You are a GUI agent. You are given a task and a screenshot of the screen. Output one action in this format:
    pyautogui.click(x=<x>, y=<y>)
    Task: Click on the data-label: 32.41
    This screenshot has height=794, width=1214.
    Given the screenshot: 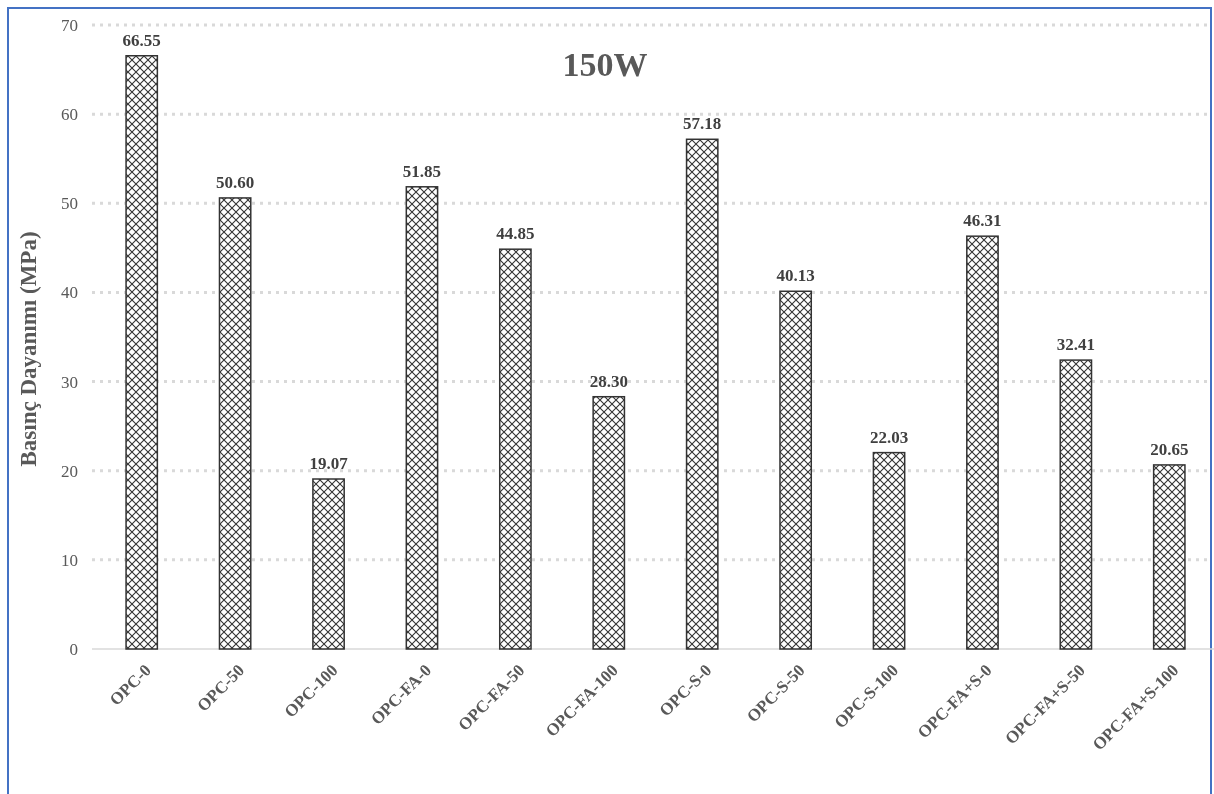 What is the action you would take?
    pyautogui.click(x=1075, y=345)
    